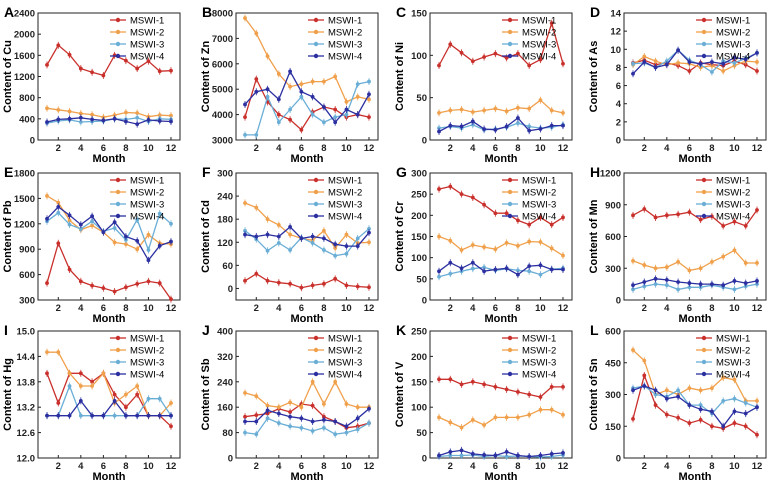 The image size is (782, 482). Describe the element at coordinates (345, 193) in the screenshot. I see `legend-label: MSWI-2` at that location.